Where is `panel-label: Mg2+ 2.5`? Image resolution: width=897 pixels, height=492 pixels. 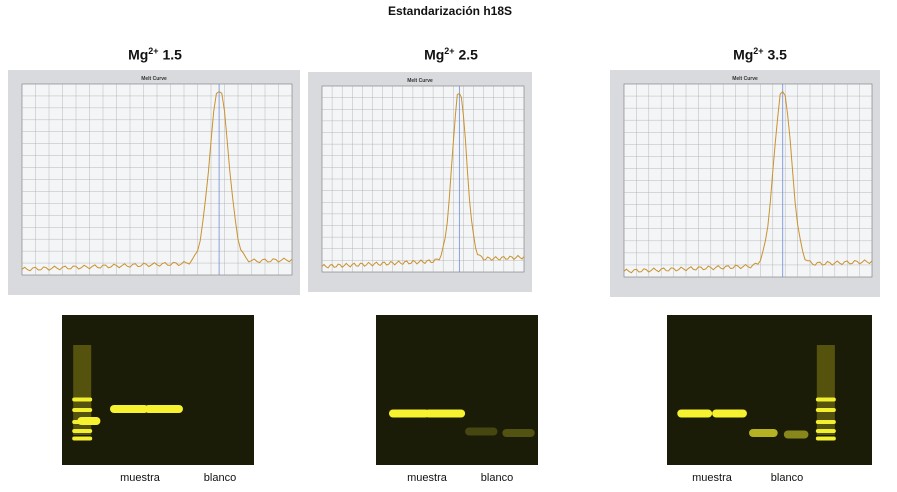
panel-label: Mg2+ 2.5 is located at coordinates (451, 54).